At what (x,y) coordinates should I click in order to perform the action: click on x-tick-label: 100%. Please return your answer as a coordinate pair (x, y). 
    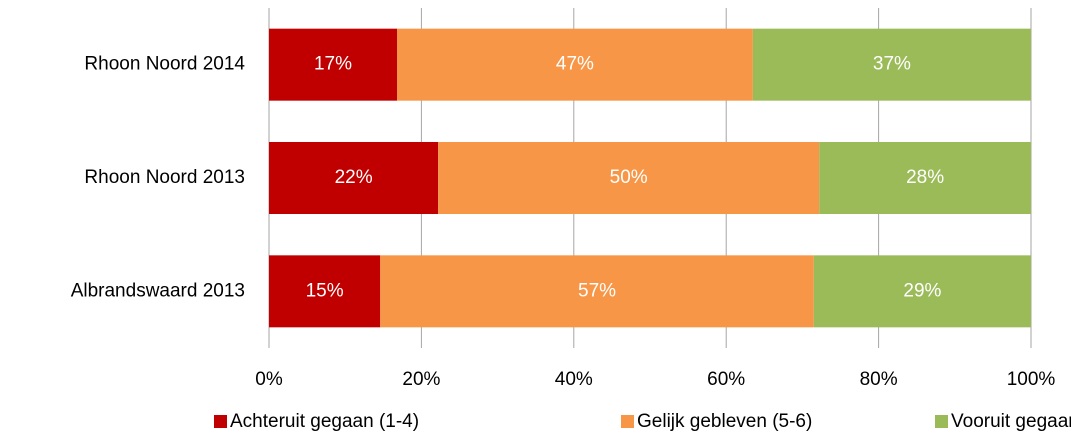
    Looking at the image, I should click on (1031, 379).